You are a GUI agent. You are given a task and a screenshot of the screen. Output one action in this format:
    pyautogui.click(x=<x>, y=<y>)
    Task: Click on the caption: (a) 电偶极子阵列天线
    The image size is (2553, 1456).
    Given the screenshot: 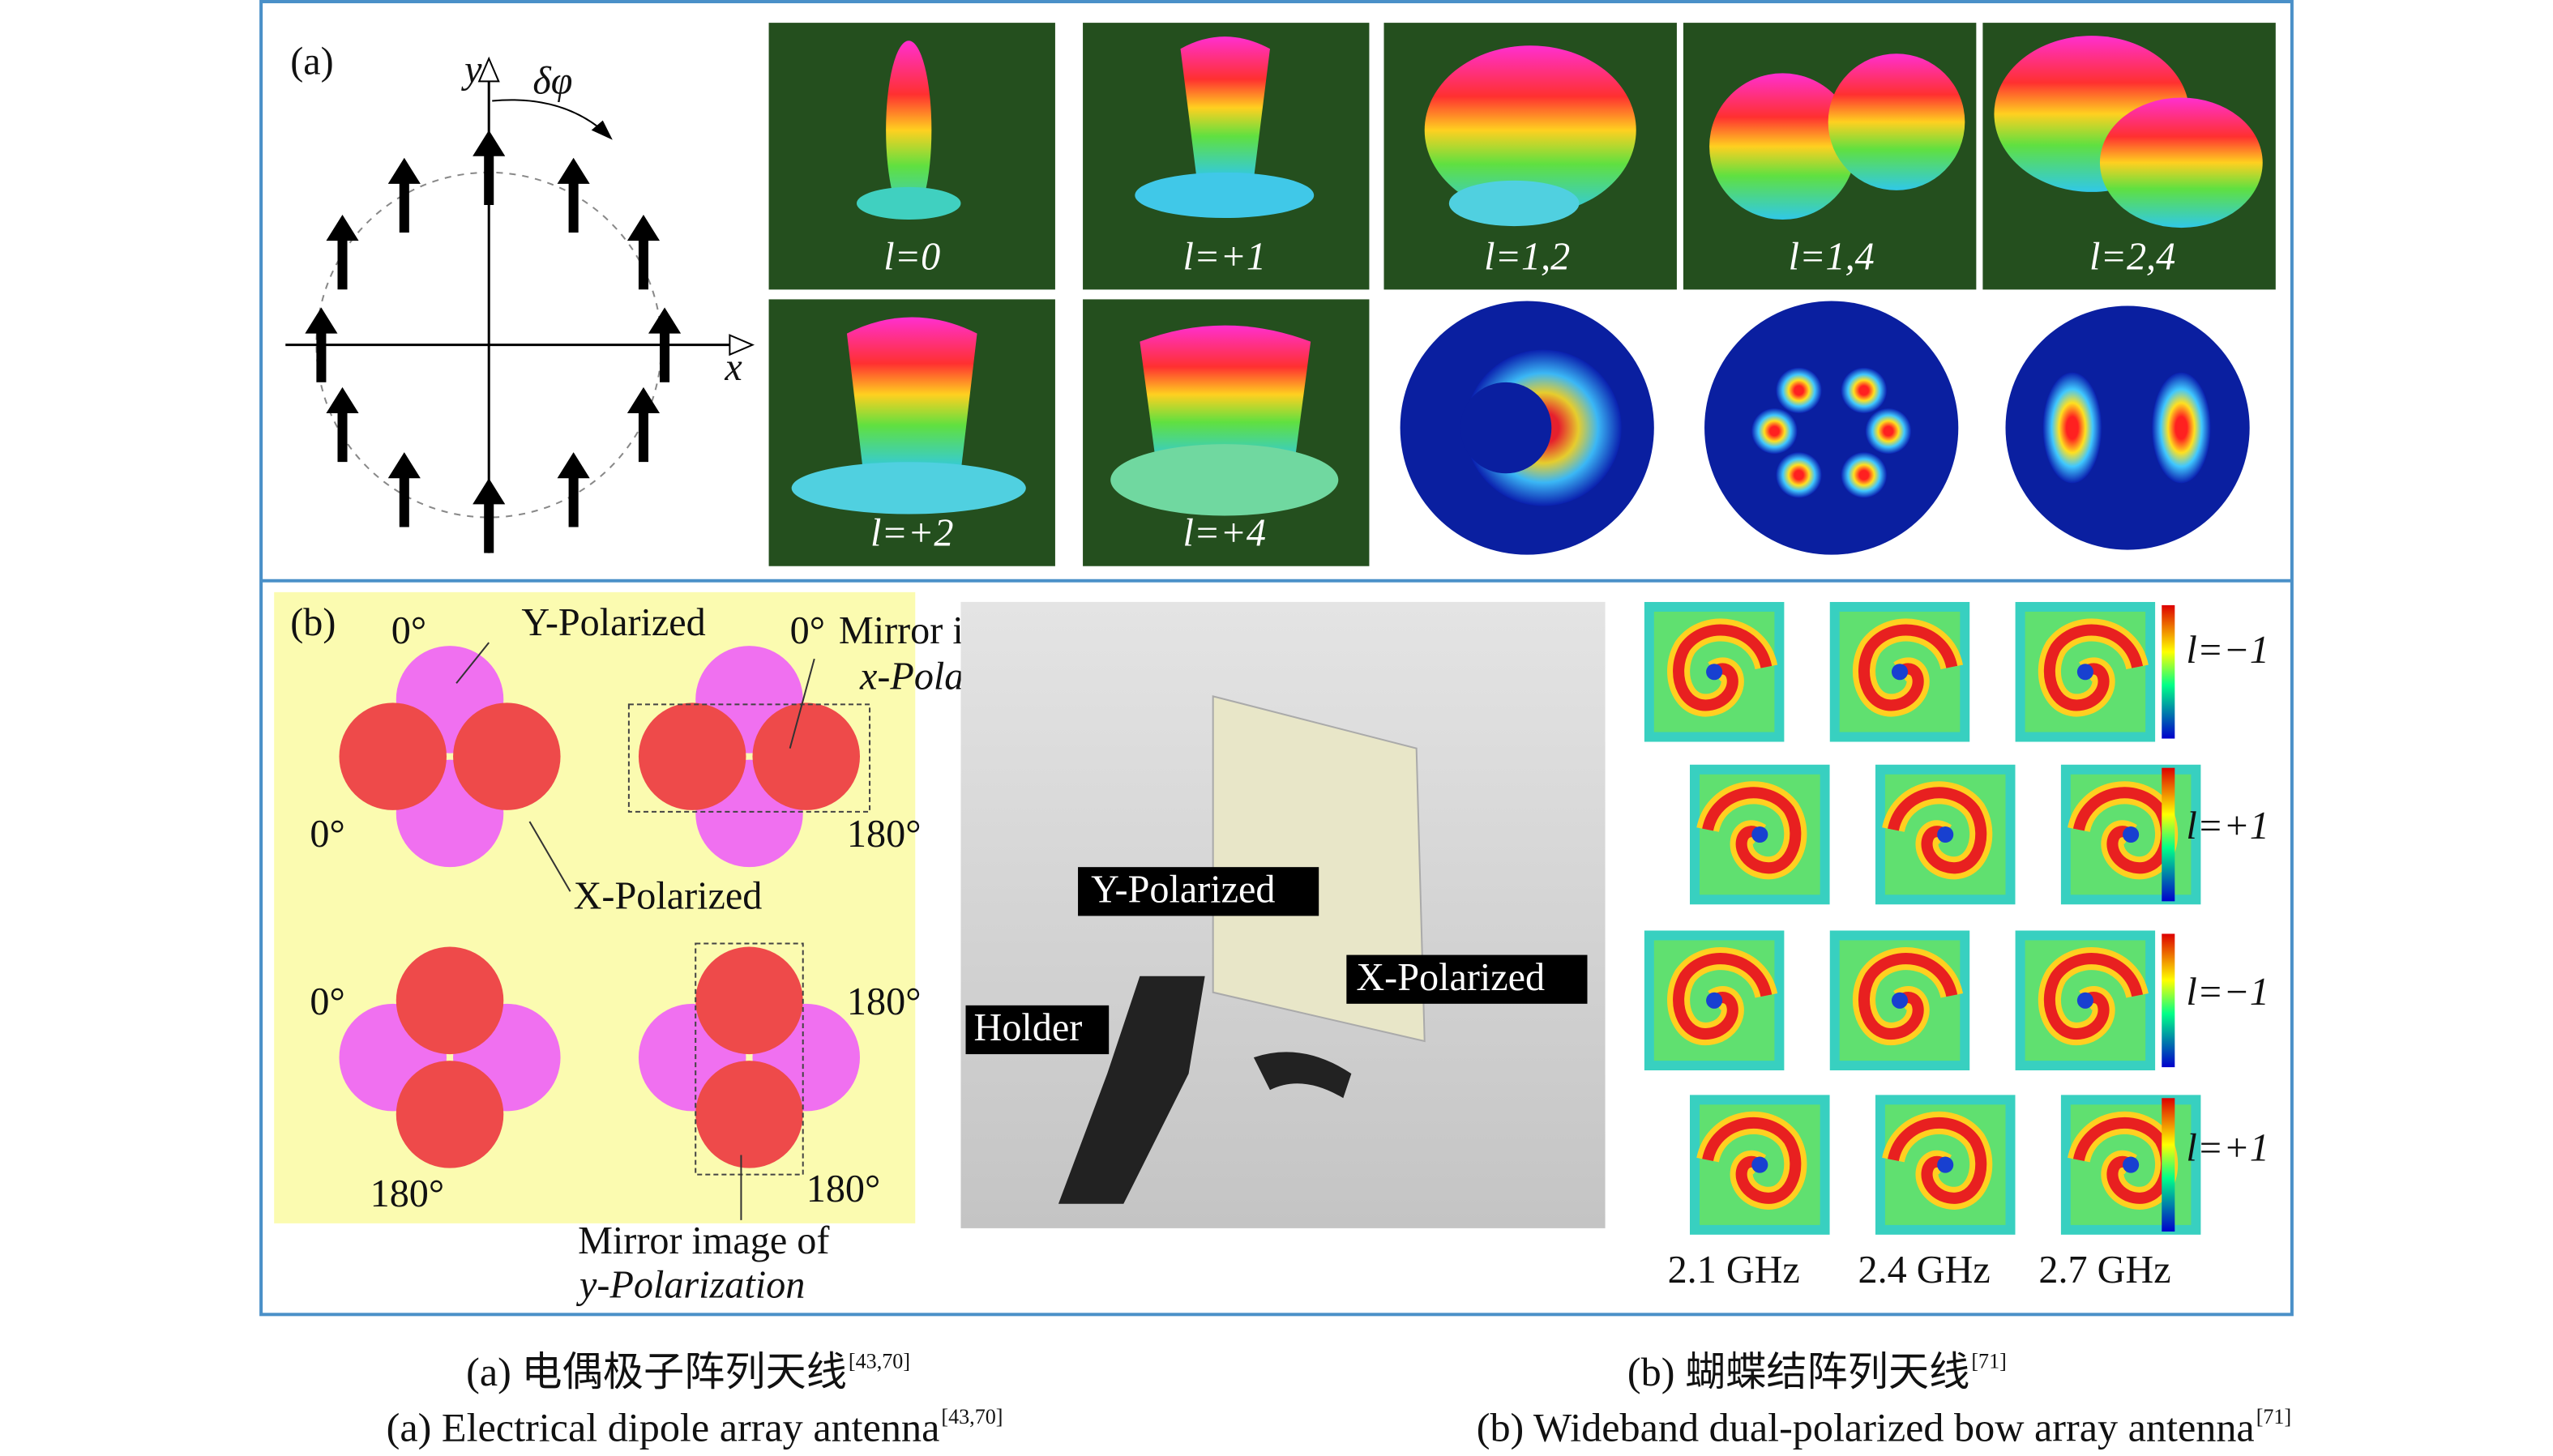 What is the action you would take?
    pyautogui.click(x=657, y=1372)
    